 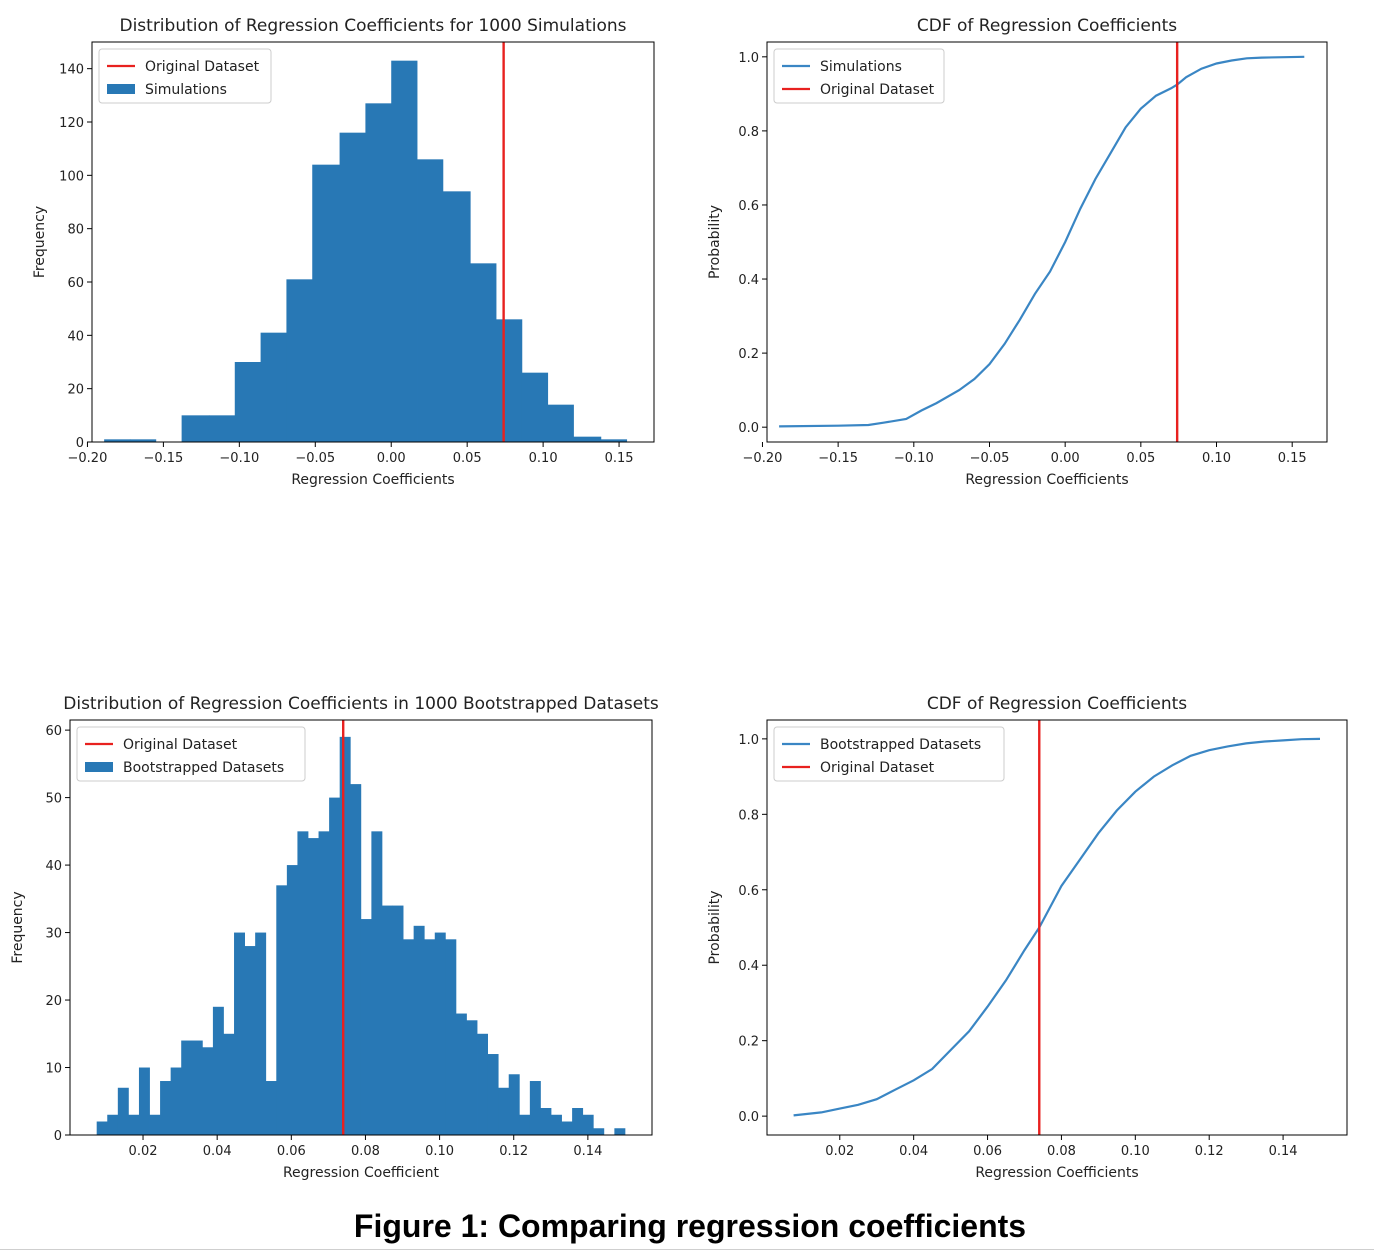 What do you see at coordinates (1283, 1151) in the screenshot?
I see `x-tick-label: 0.14` at bounding box center [1283, 1151].